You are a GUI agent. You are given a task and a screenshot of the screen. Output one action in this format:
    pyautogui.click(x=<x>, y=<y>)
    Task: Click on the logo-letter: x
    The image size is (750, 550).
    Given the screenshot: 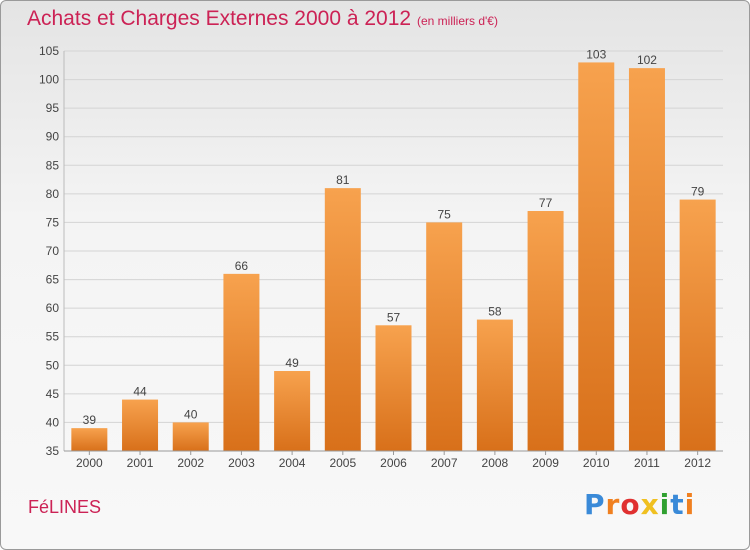 What is the action you would take?
    pyautogui.click(x=650, y=504)
    